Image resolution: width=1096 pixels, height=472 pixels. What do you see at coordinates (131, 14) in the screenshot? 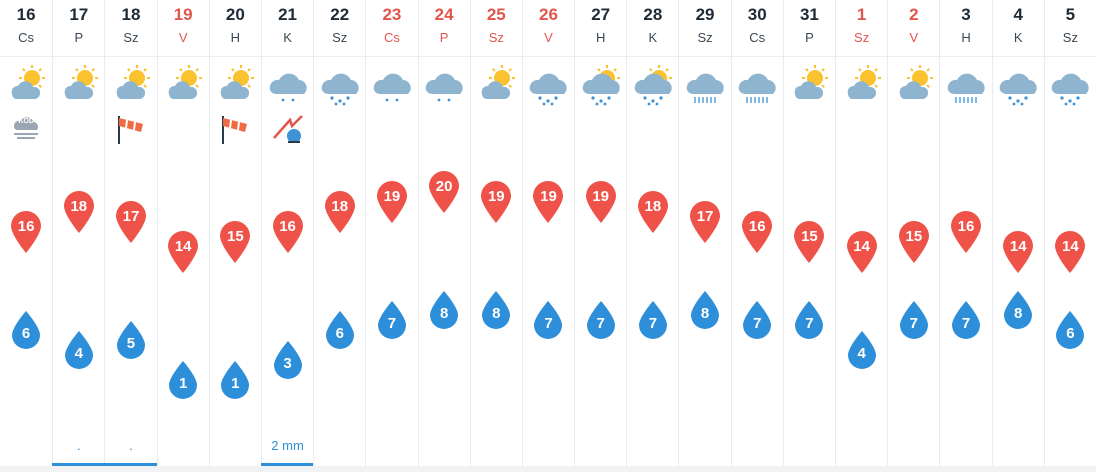
I see `day-date: 18` at bounding box center [131, 14].